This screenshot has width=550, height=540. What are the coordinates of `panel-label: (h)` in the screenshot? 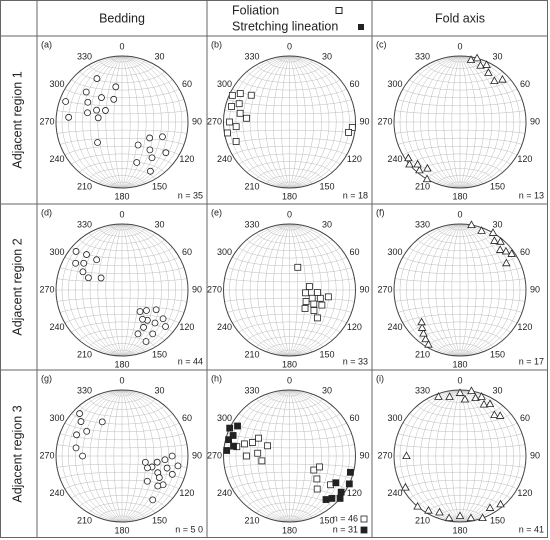 It's located at (216, 378).